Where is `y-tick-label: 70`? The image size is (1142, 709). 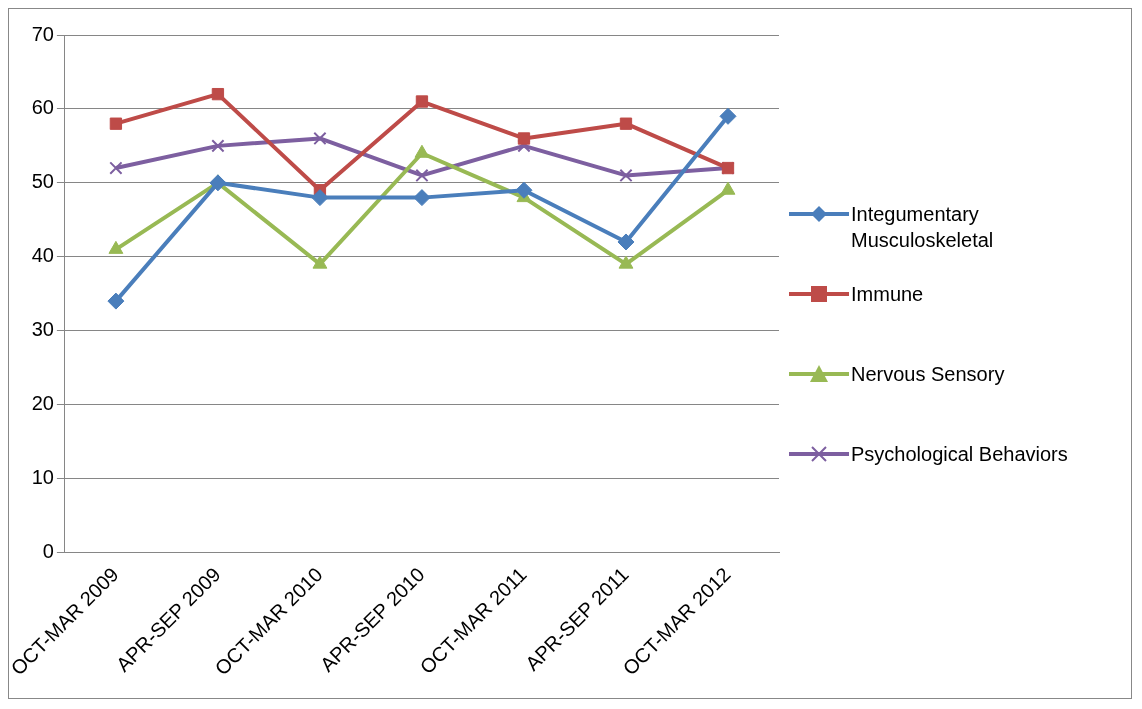
y-tick-label: 70 is located at coordinates (42, 33).